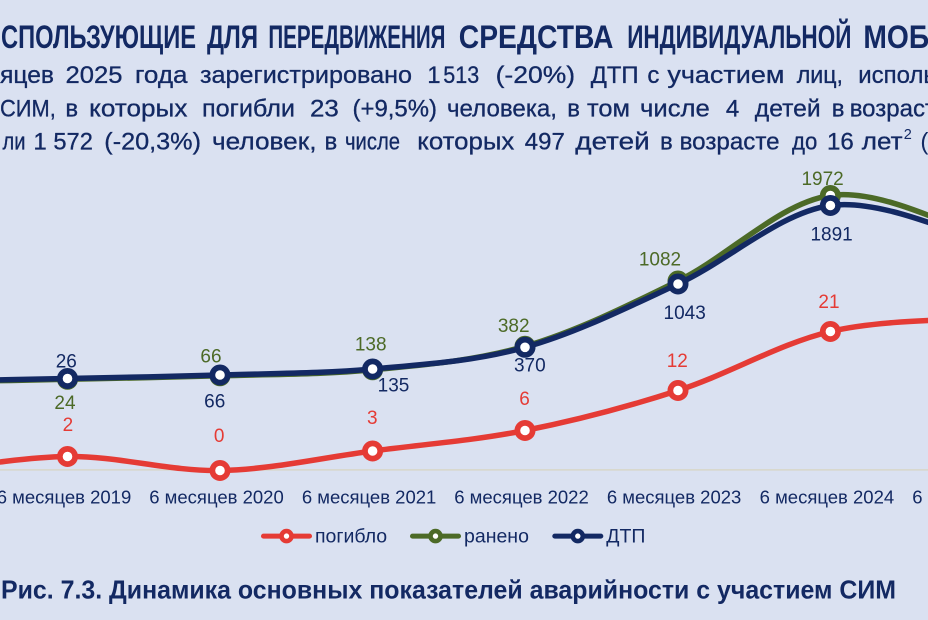 This screenshot has height=620, width=928. I want to click on svg-text: человека,, so click(502, 109).